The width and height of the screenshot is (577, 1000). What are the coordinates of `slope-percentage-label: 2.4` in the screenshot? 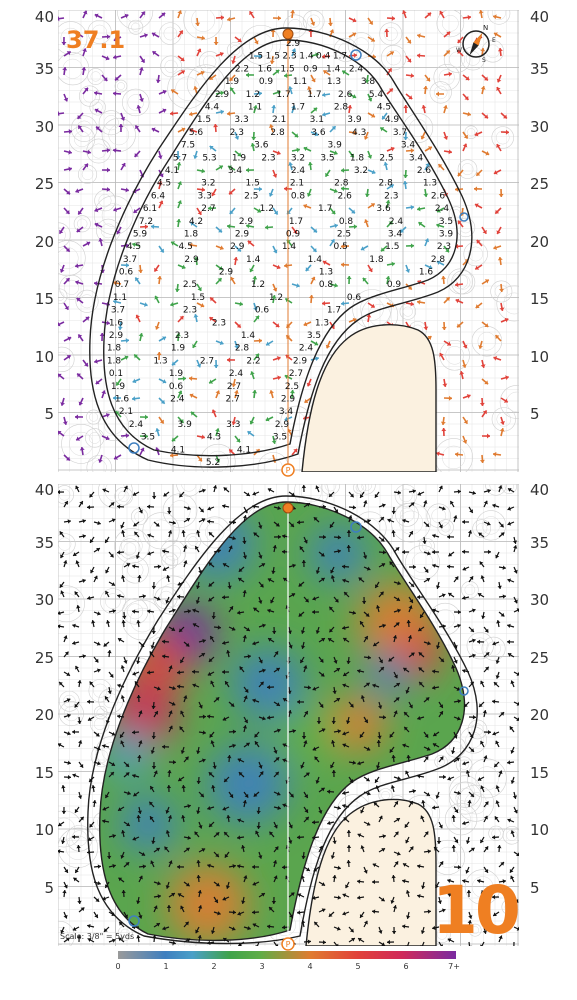 It's located at (306, 349).